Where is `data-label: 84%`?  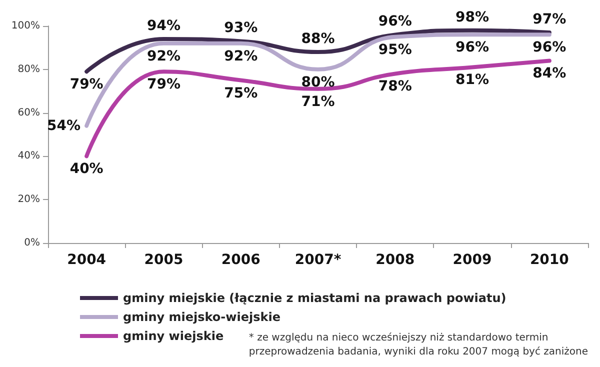 data-label: 84% is located at coordinates (549, 74).